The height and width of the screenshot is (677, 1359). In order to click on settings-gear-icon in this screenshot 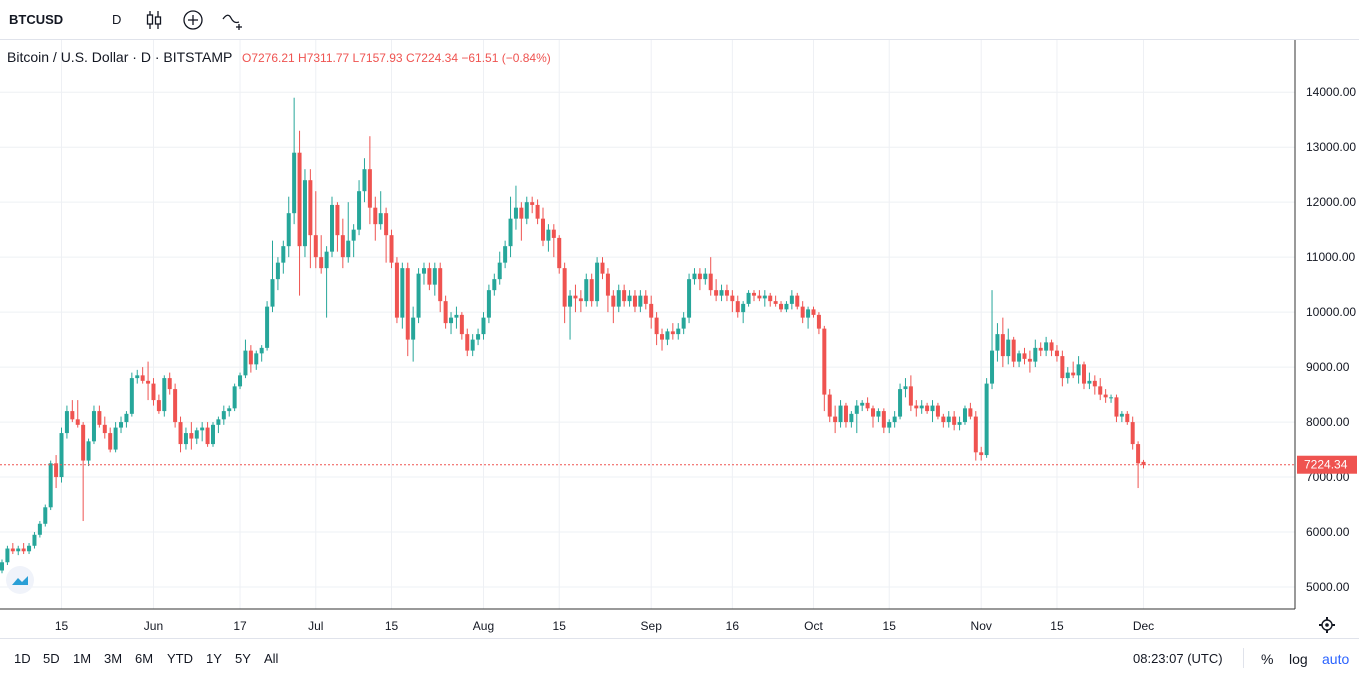, I will do `click(1327, 625)`.